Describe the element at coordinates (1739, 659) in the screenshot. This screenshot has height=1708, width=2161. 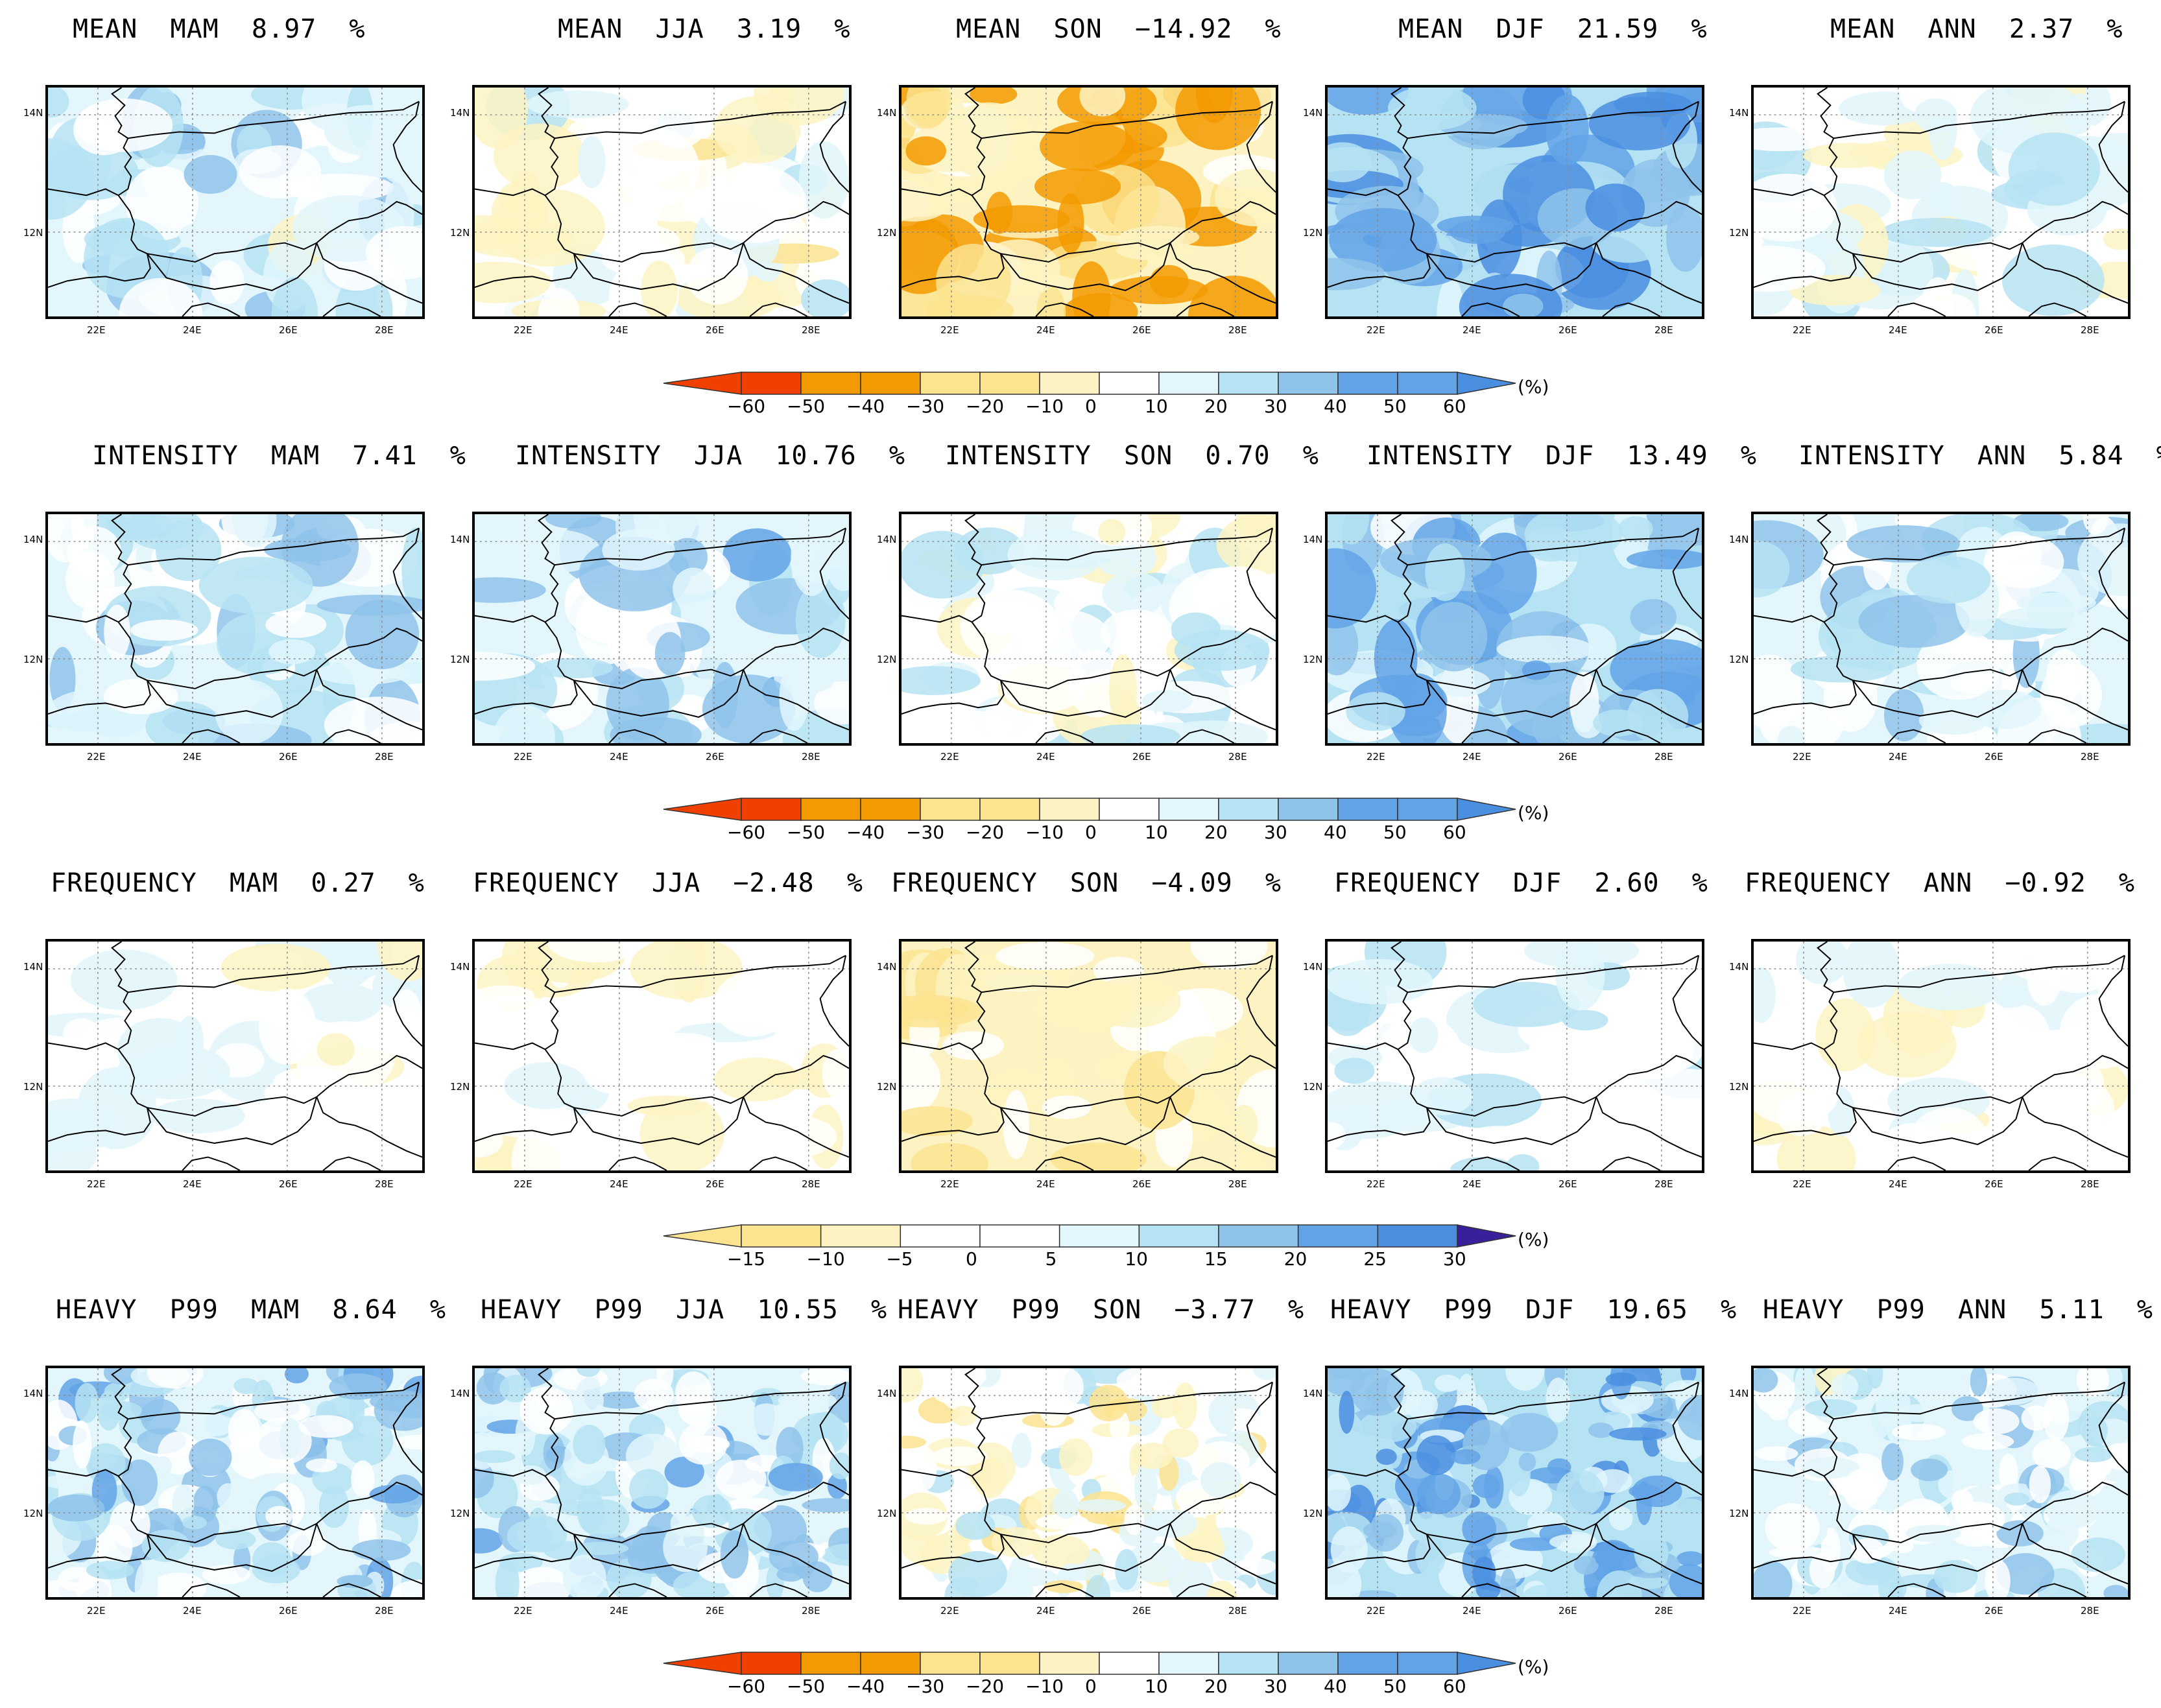
I see `lat-tick-label: 12N` at that location.